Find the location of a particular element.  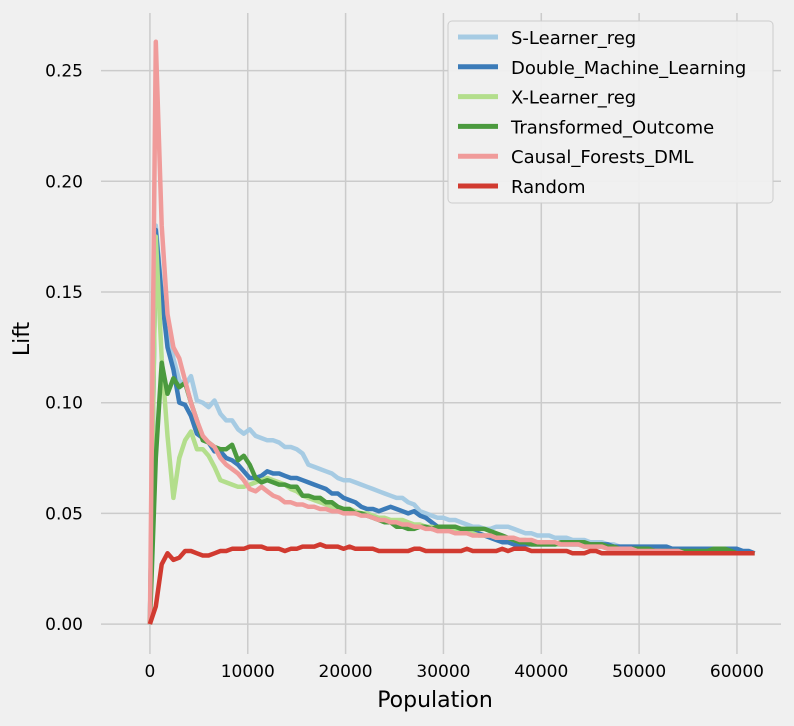

y-tick-label: 0.25 is located at coordinates (64, 72).